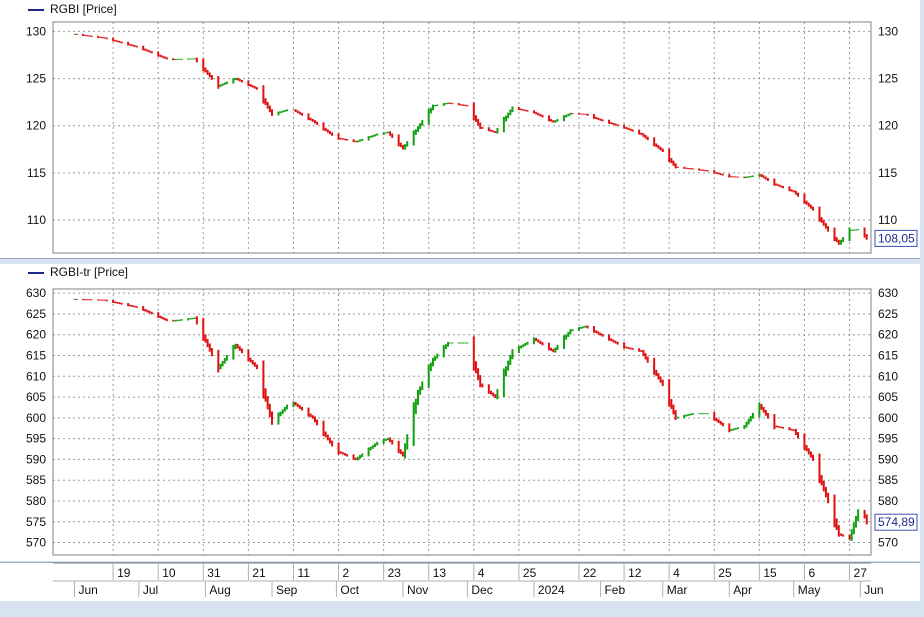  Describe the element at coordinates (36, 335) in the screenshot. I see `rgbi-tr-y-tick-label-left: 620` at that location.